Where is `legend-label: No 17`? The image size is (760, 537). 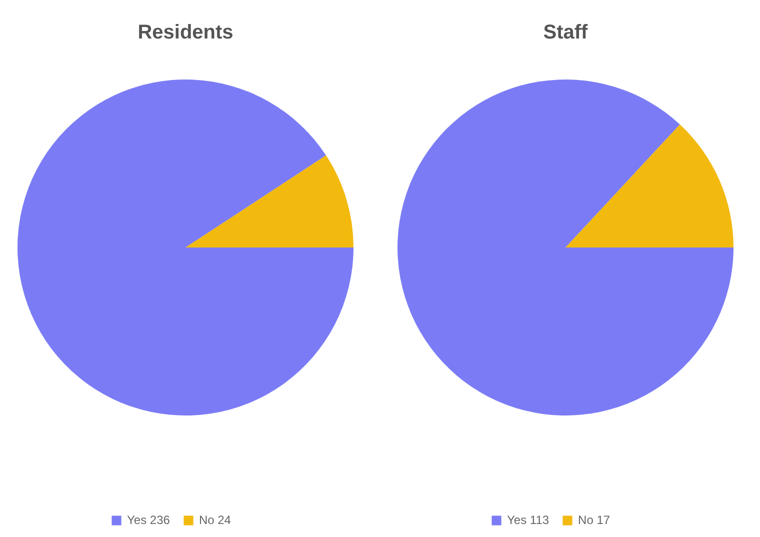
legend-label: No 17 is located at coordinates (594, 520).